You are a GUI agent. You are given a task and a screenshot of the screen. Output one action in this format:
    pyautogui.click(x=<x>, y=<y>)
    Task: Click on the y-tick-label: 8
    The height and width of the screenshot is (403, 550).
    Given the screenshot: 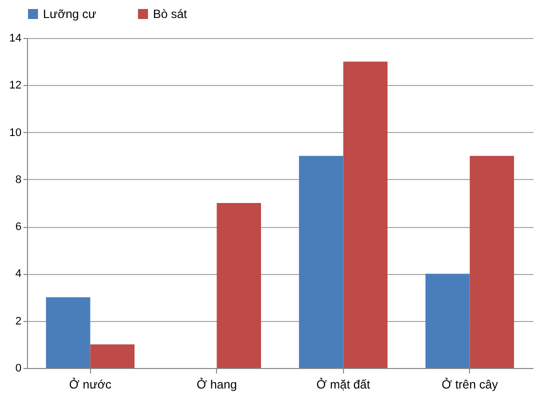 What is the action you would take?
    pyautogui.click(x=18, y=180)
    